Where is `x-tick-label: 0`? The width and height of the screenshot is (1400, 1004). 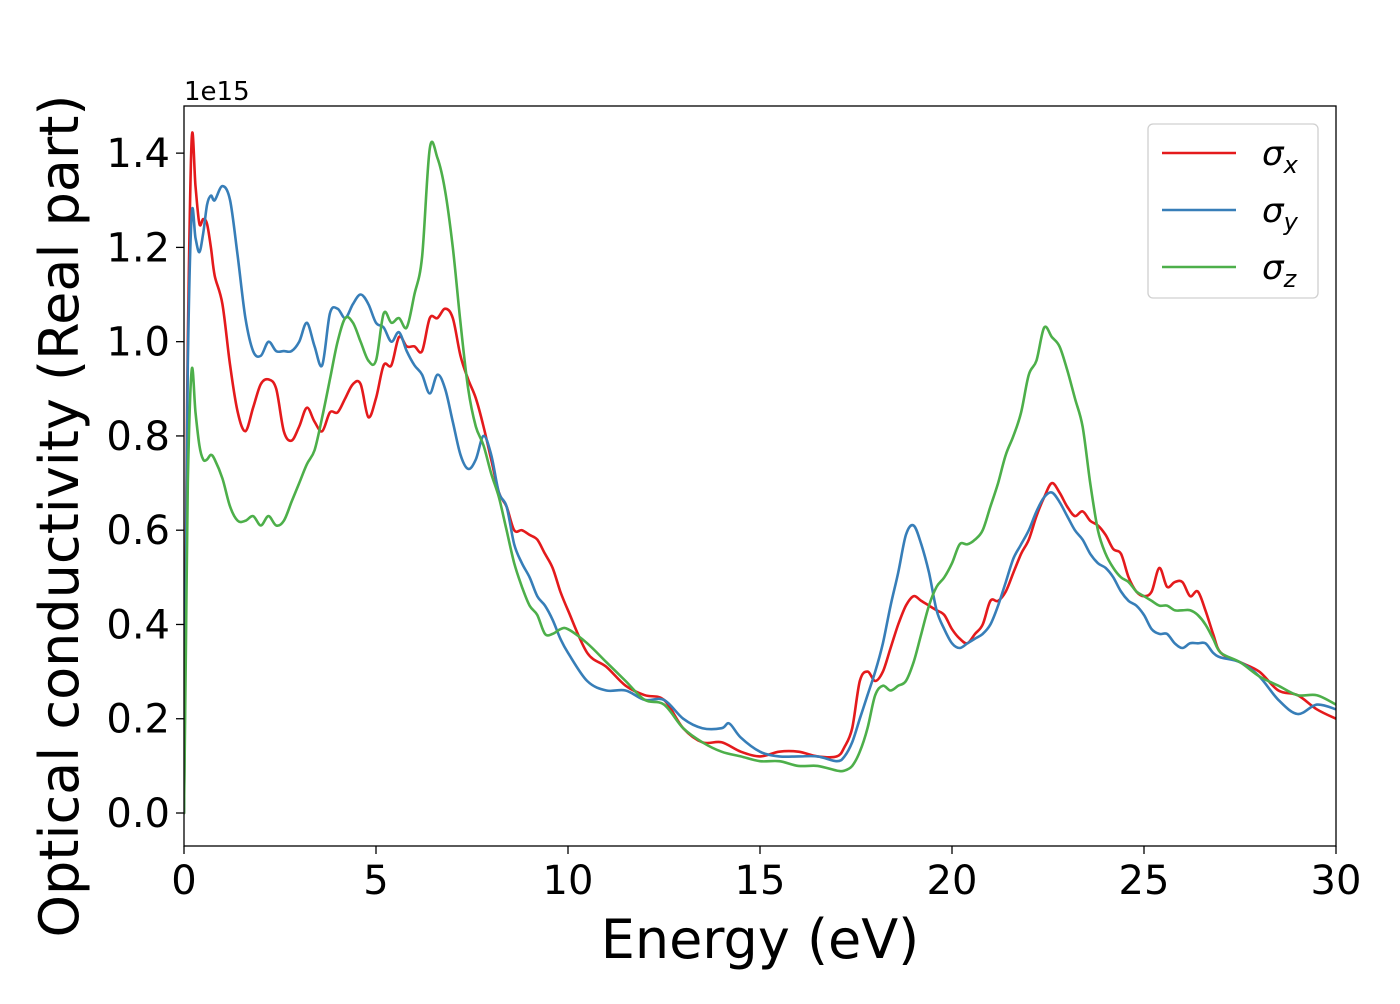 x-tick-label: 0 is located at coordinates (183, 881).